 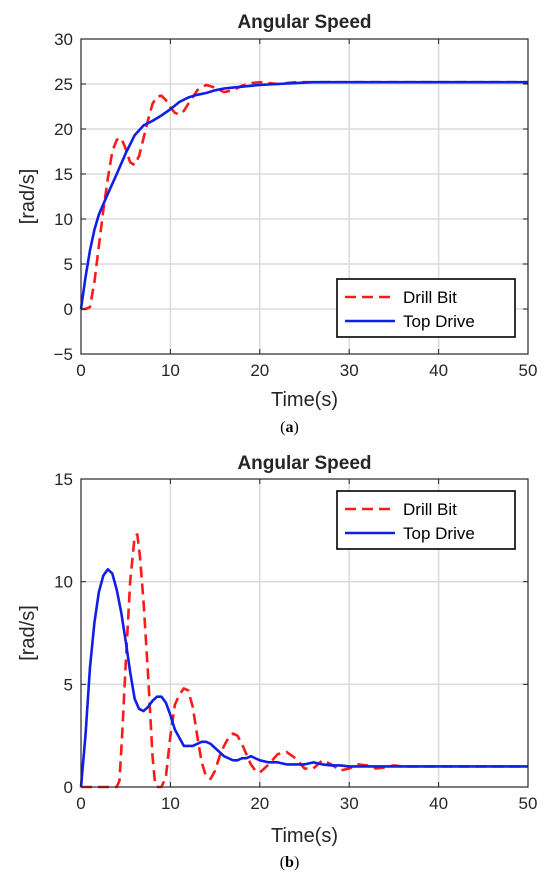 What do you see at coordinates (63, 84) in the screenshot?
I see `y-tick-label: 25` at bounding box center [63, 84].